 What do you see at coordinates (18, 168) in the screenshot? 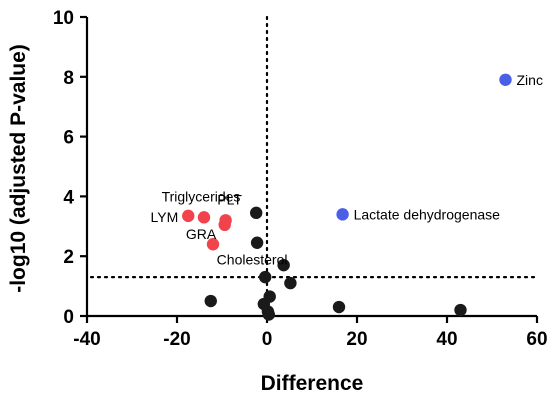
I see `y-axis-title: -log10 (adjusted P-value)` at bounding box center [18, 168].